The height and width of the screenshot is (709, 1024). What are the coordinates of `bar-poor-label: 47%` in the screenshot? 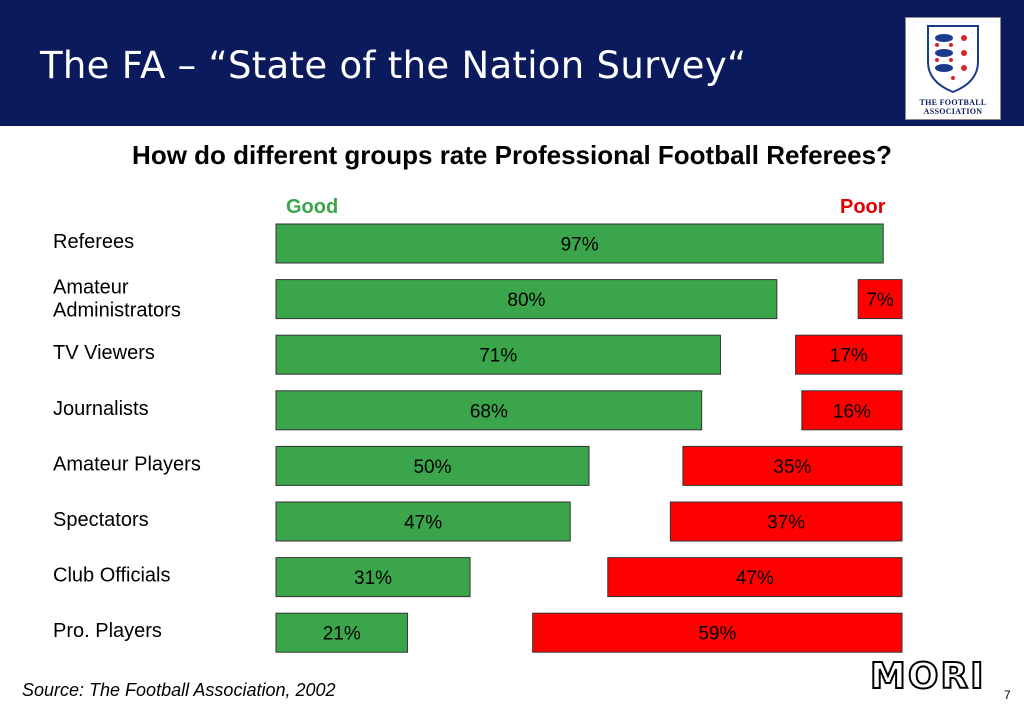 It's located at (755, 578).